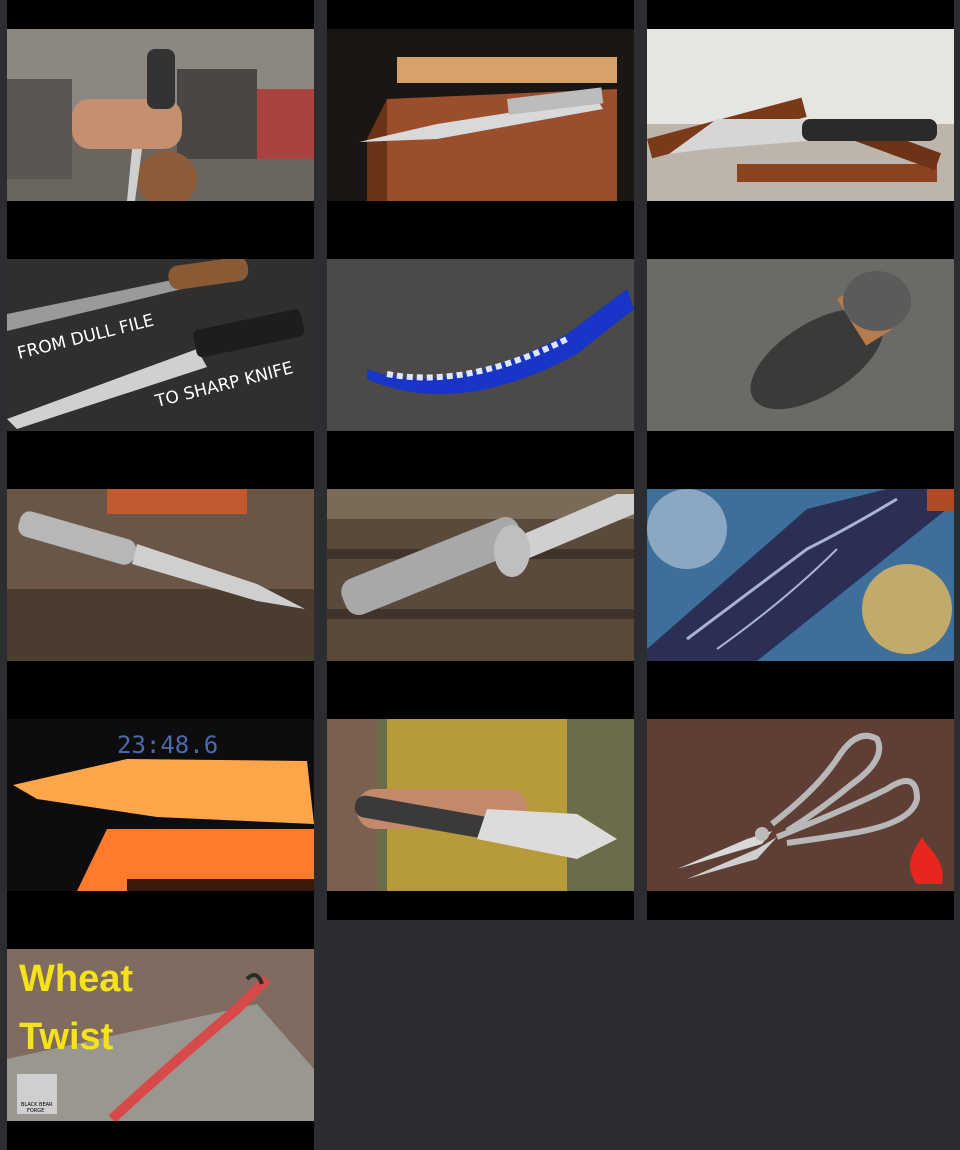 The width and height of the screenshot is (960, 1150). I want to click on video-thumbnail-hot-blade-forge: 23:48.6, so click(160, 805).